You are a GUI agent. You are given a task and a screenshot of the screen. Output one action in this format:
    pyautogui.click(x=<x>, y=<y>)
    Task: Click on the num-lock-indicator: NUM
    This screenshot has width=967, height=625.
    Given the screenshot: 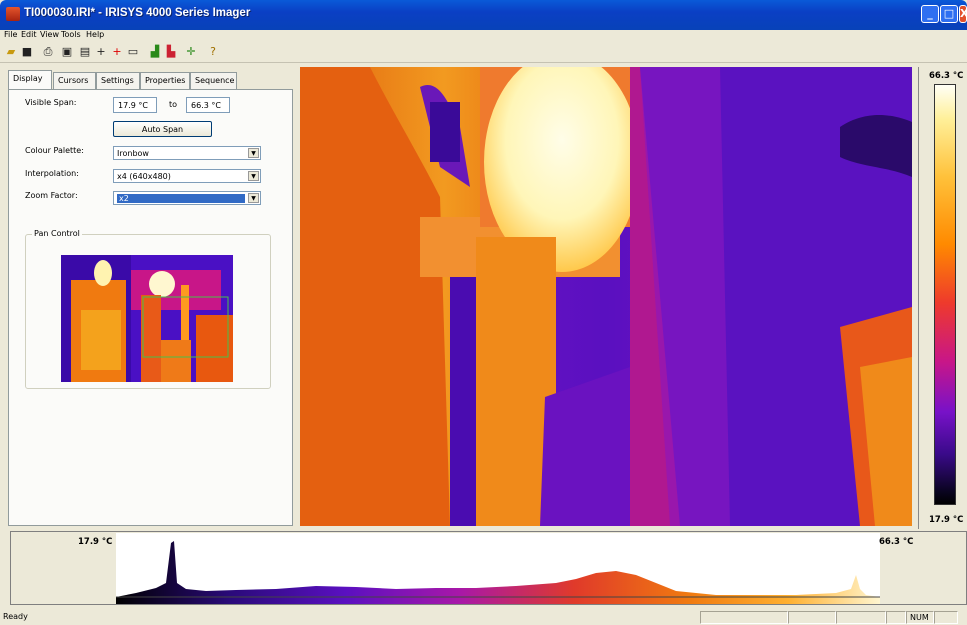 What is the action you would take?
    pyautogui.click(x=920, y=617)
    